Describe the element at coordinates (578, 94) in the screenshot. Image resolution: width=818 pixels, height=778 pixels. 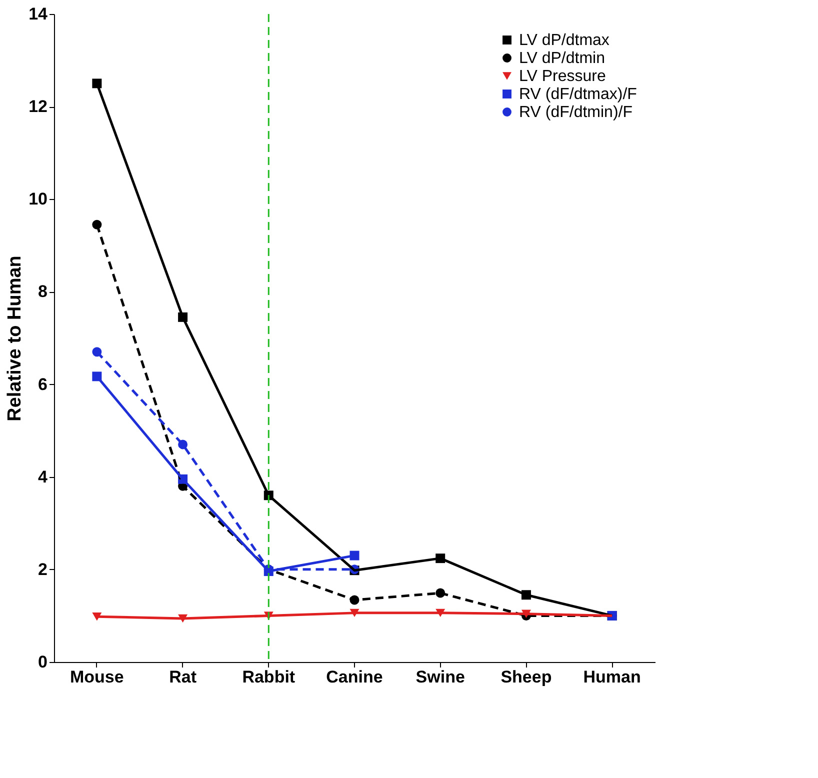
I see `legend-label: RV (dF/dtmax)/F` at that location.